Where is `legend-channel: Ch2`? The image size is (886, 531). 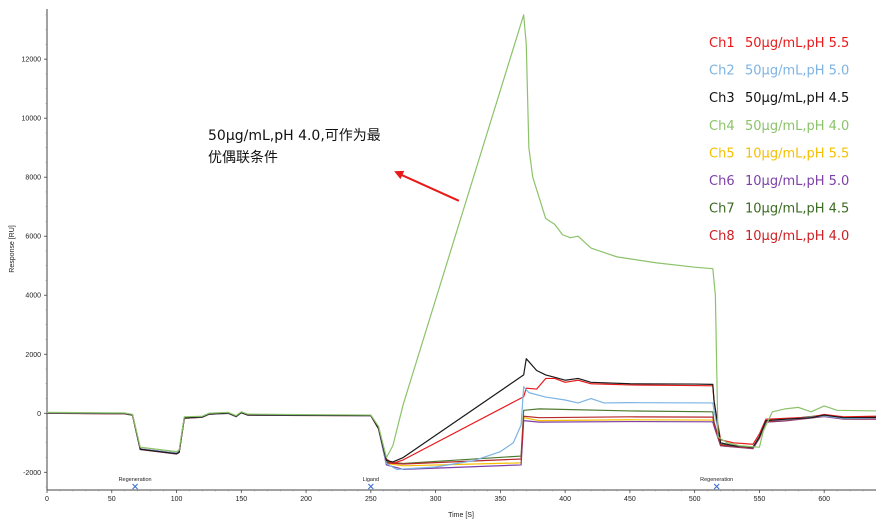 legend-channel: Ch2 is located at coordinates (722, 71).